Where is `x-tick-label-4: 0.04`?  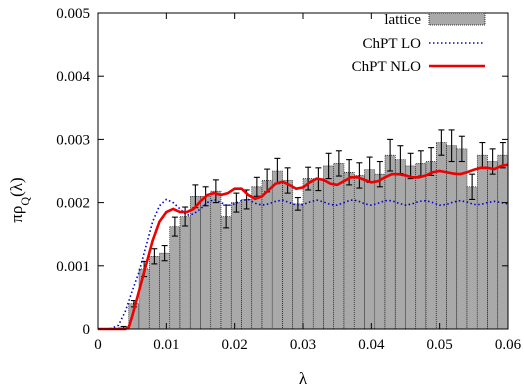
x-tick-label-4: 0.04 is located at coordinates (371, 345).